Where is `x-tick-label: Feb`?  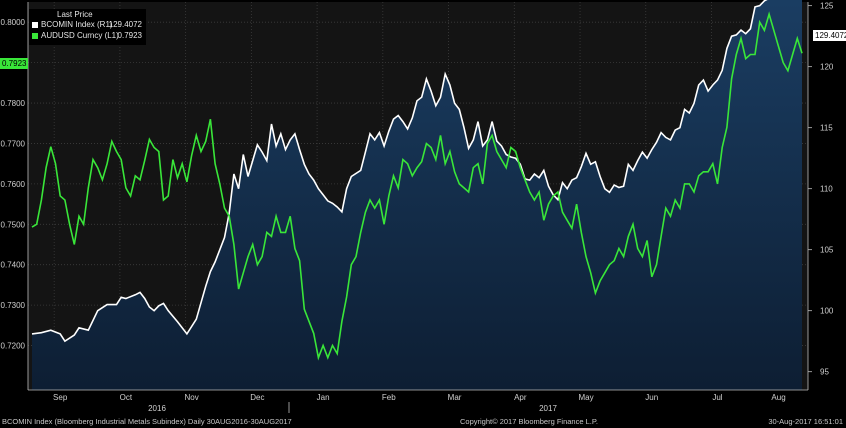 x-tick-label: Feb is located at coordinates (389, 397).